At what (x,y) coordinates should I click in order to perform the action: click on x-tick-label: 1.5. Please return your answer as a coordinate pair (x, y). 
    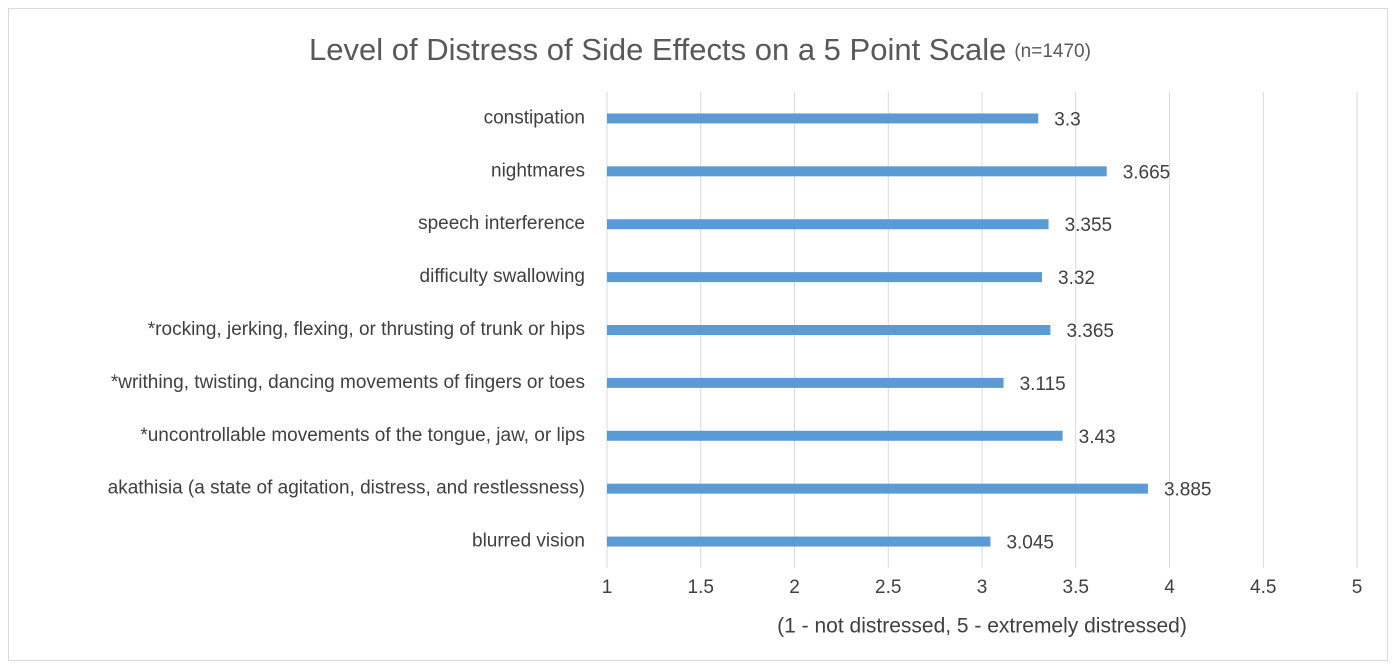
    Looking at the image, I should click on (701, 587).